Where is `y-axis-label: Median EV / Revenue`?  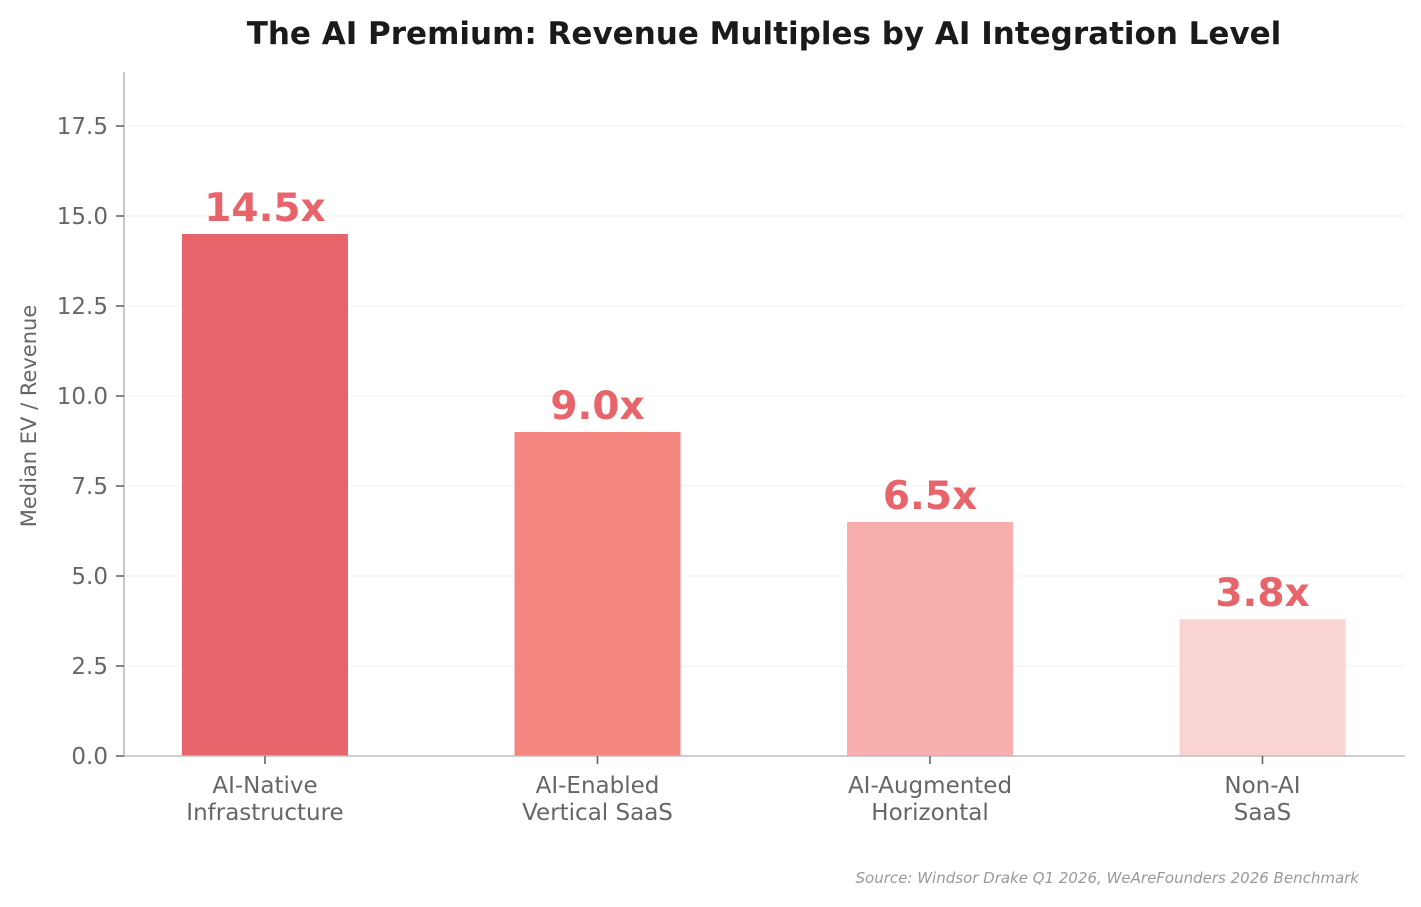
y-axis-label: Median EV / Revenue is located at coordinates (29, 416).